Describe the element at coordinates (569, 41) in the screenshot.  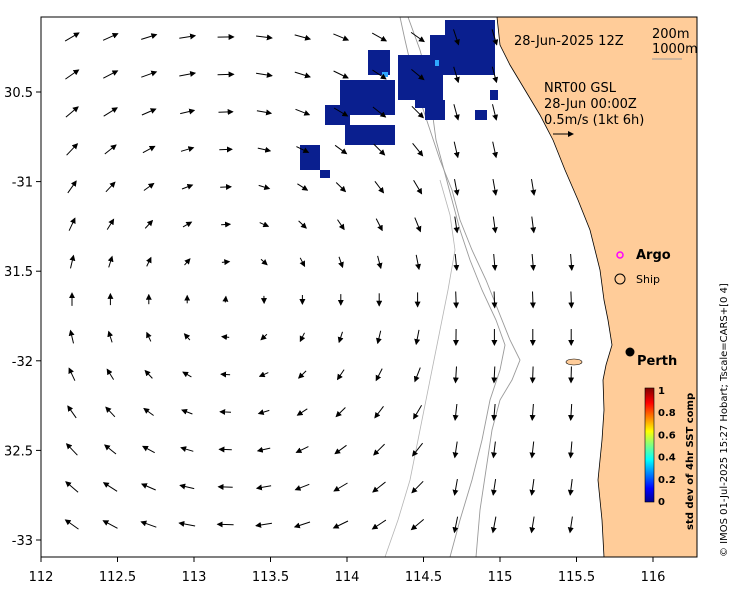
I see `date-label: 28-Jun-2025 12Z` at that location.